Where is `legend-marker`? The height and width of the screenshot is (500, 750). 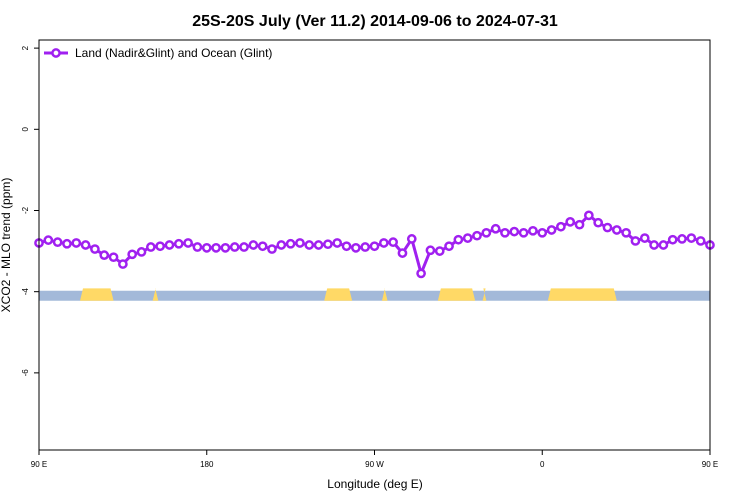 legend-marker is located at coordinates (56, 53).